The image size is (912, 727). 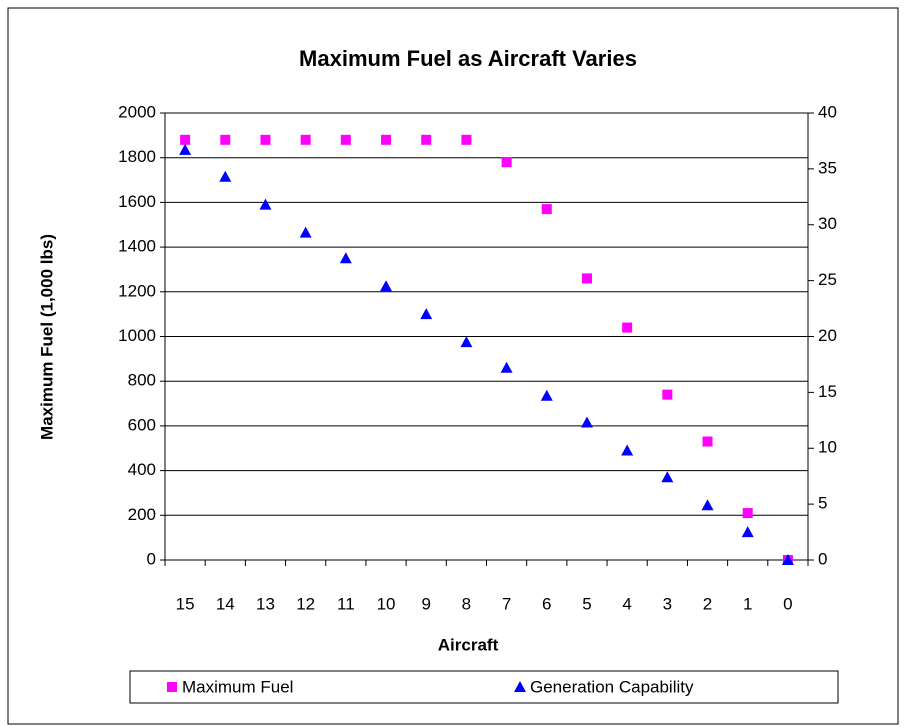 What do you see at coordinates (137, 290) in the screenshot?
I see `y-tick-label: 1200` at bounding box center [137, 290].